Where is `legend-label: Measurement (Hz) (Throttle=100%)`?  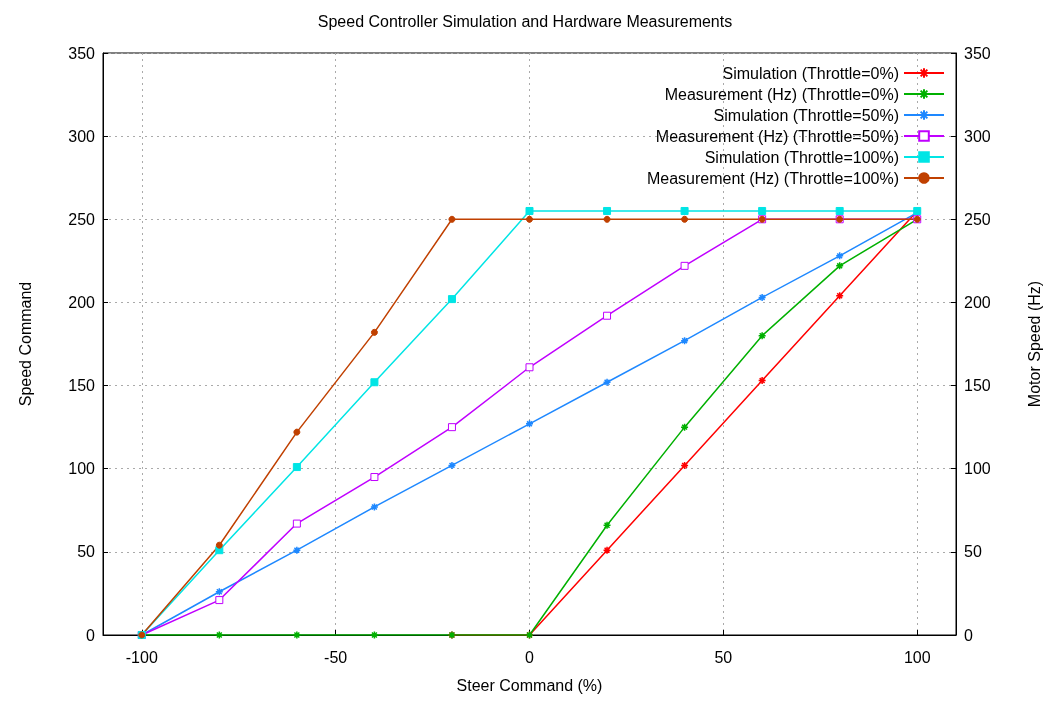 legend-label: Measurement (Hz) (Throttle=100%) is located at coordinates (772, 178).